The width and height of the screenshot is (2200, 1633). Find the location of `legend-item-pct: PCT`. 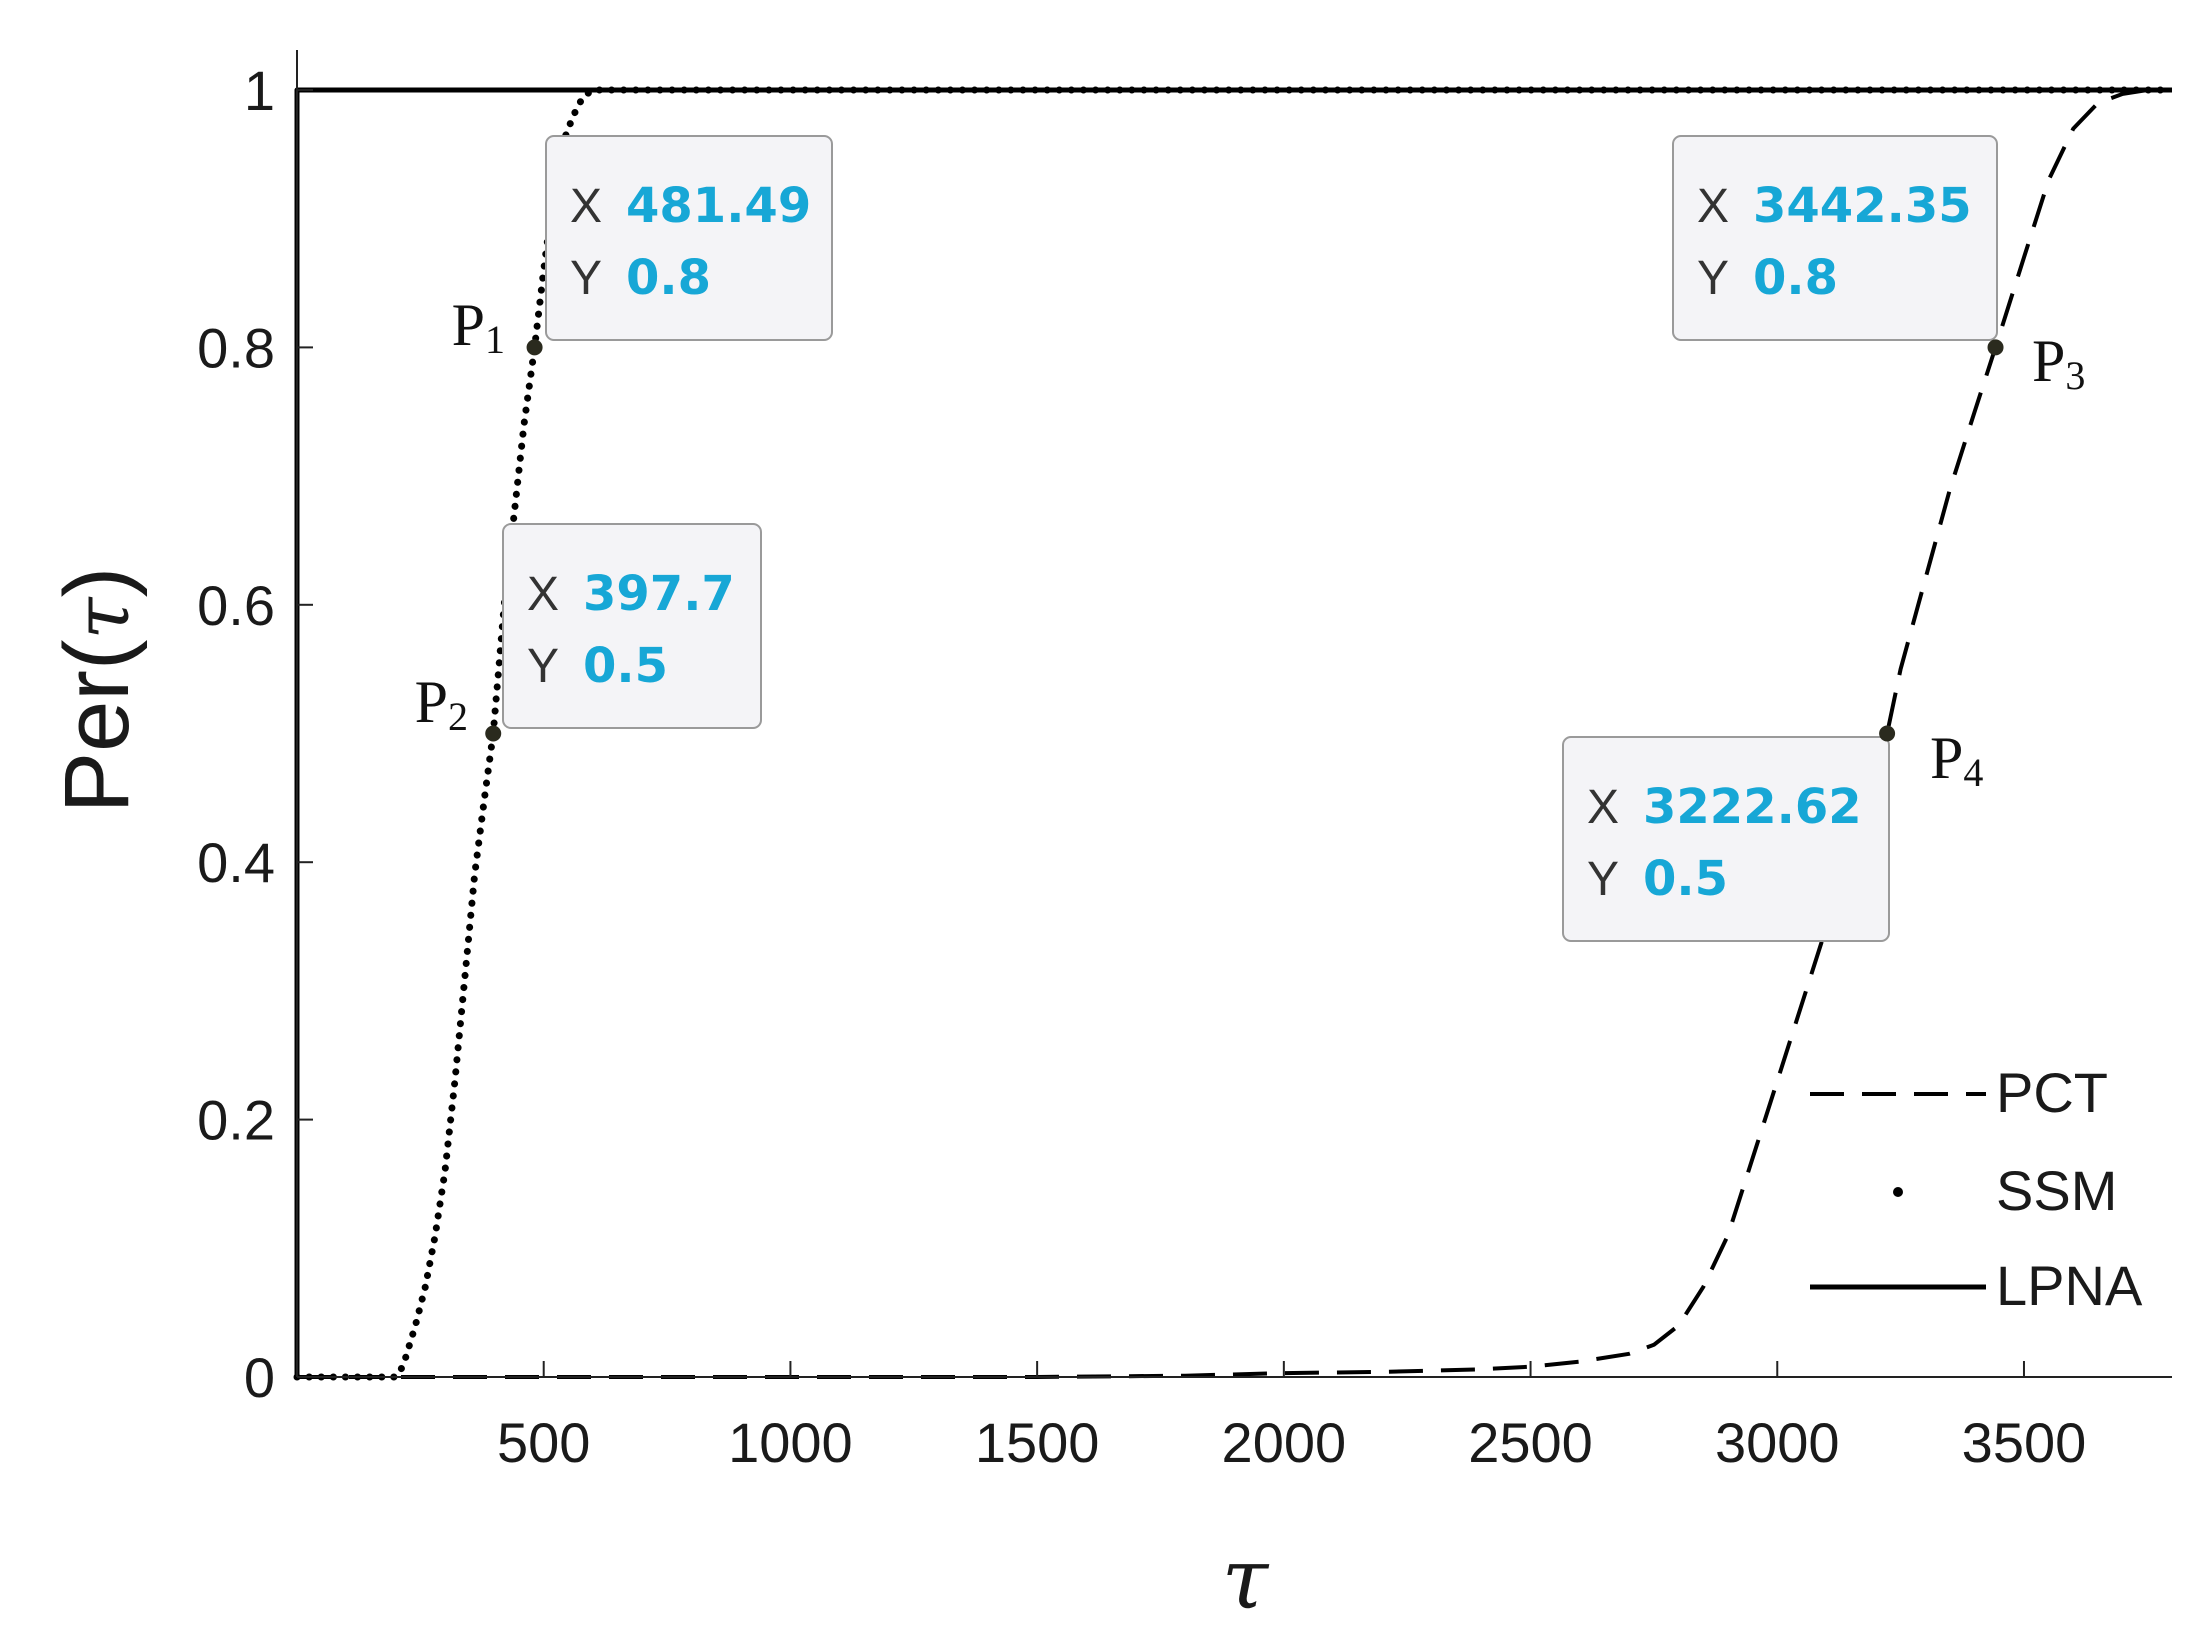

legend-item-pct: PCT is located at coordinates (1959, 1092).